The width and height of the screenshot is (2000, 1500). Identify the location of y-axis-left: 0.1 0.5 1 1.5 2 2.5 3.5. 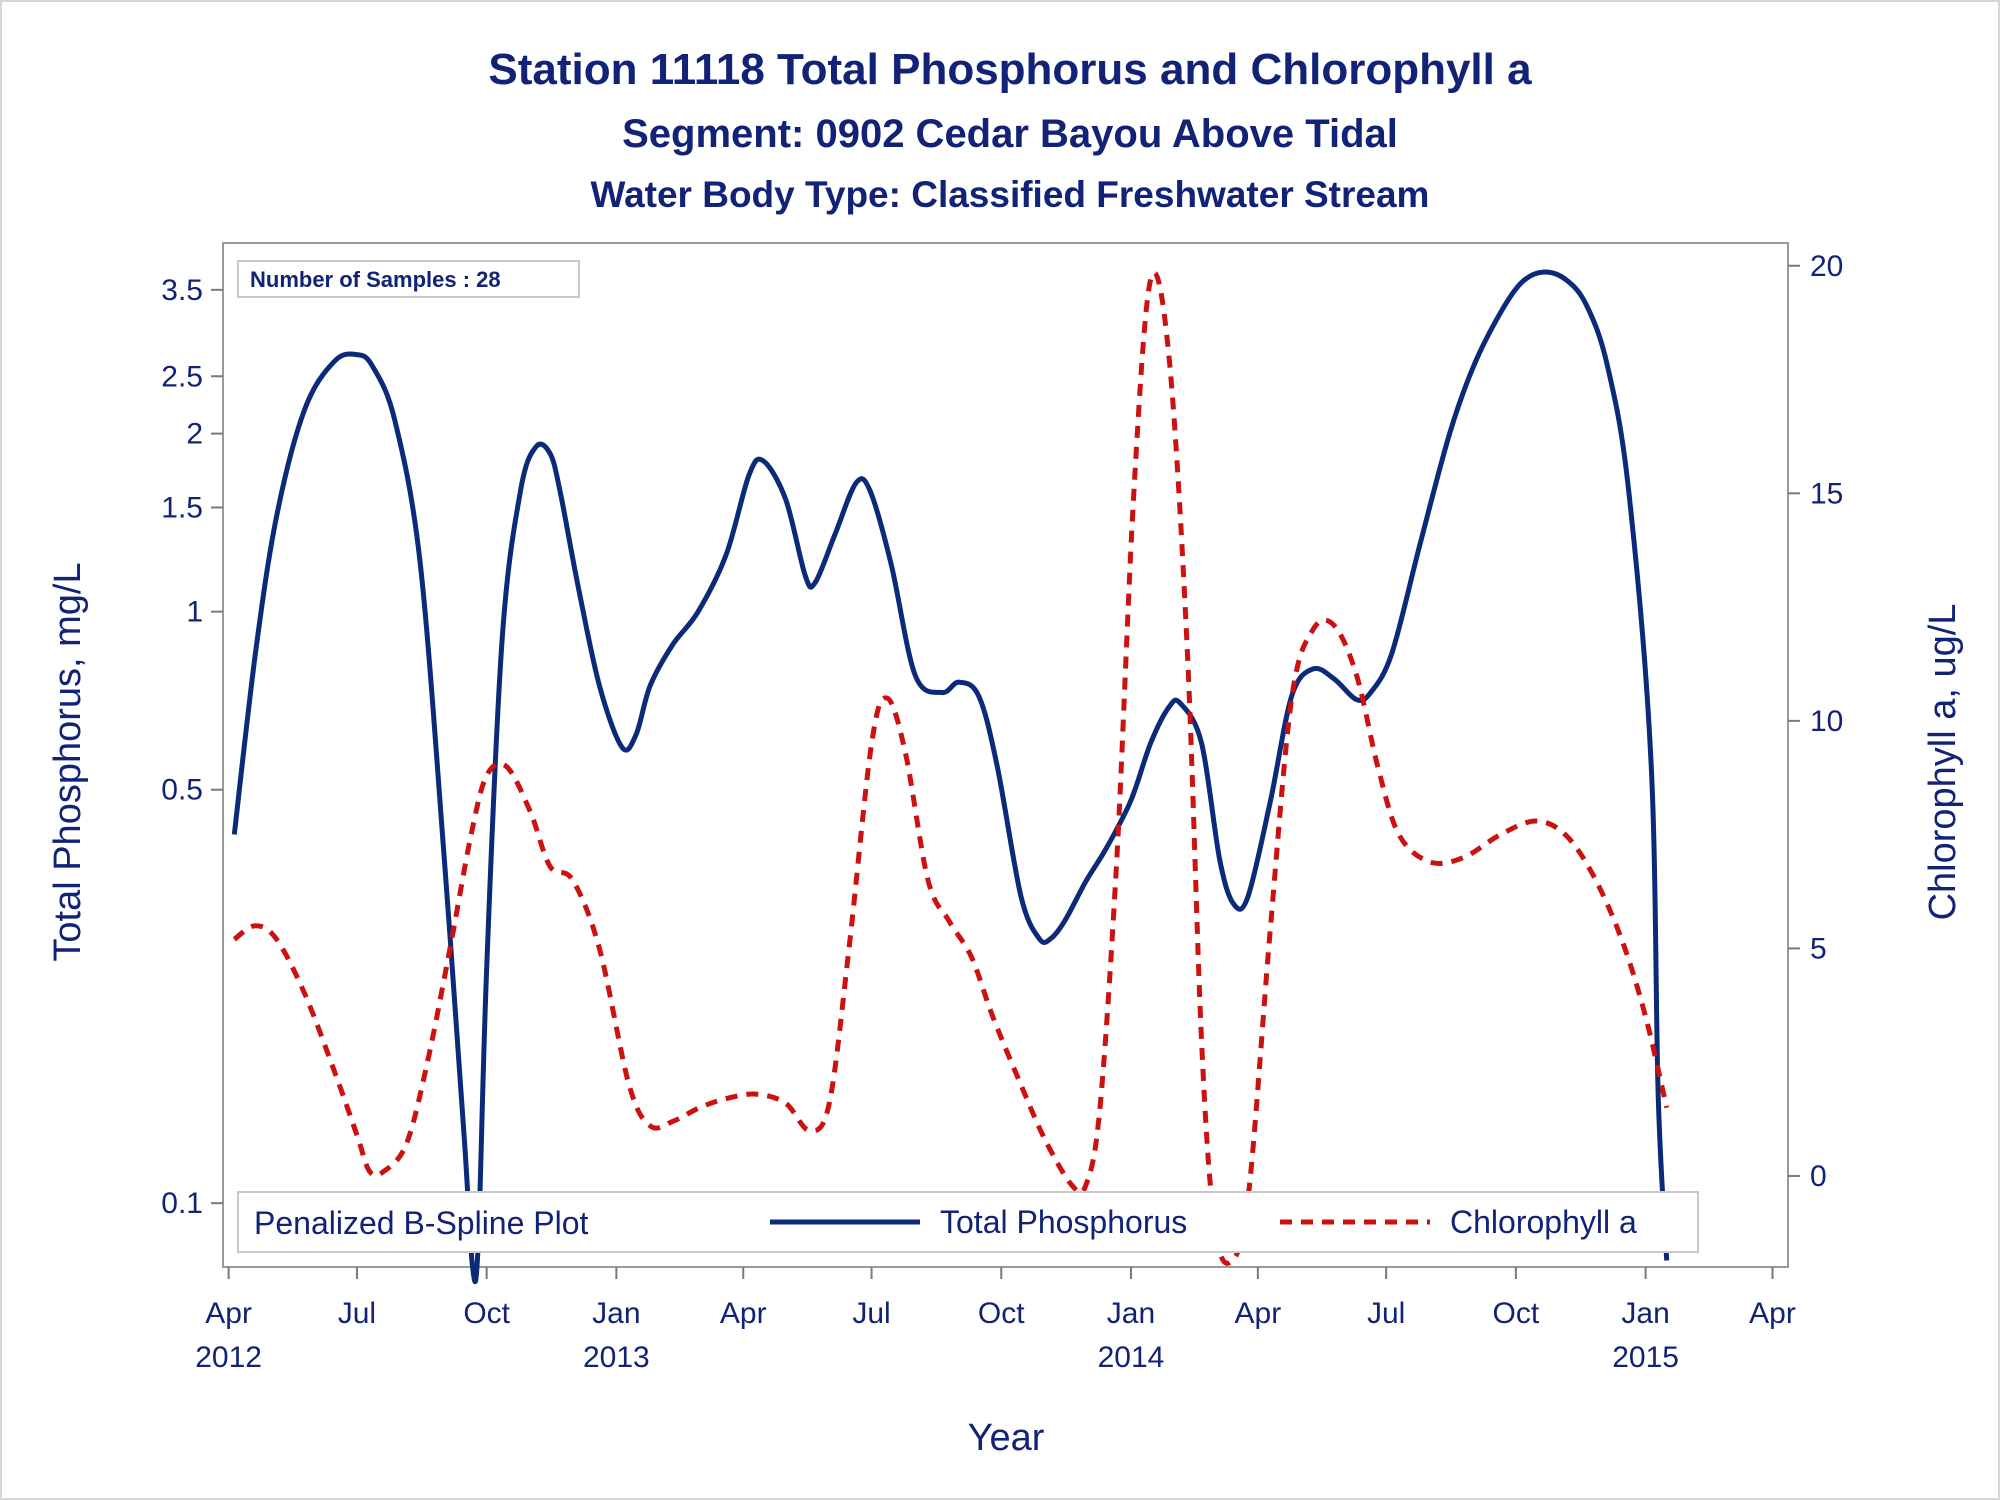
(192, 747).